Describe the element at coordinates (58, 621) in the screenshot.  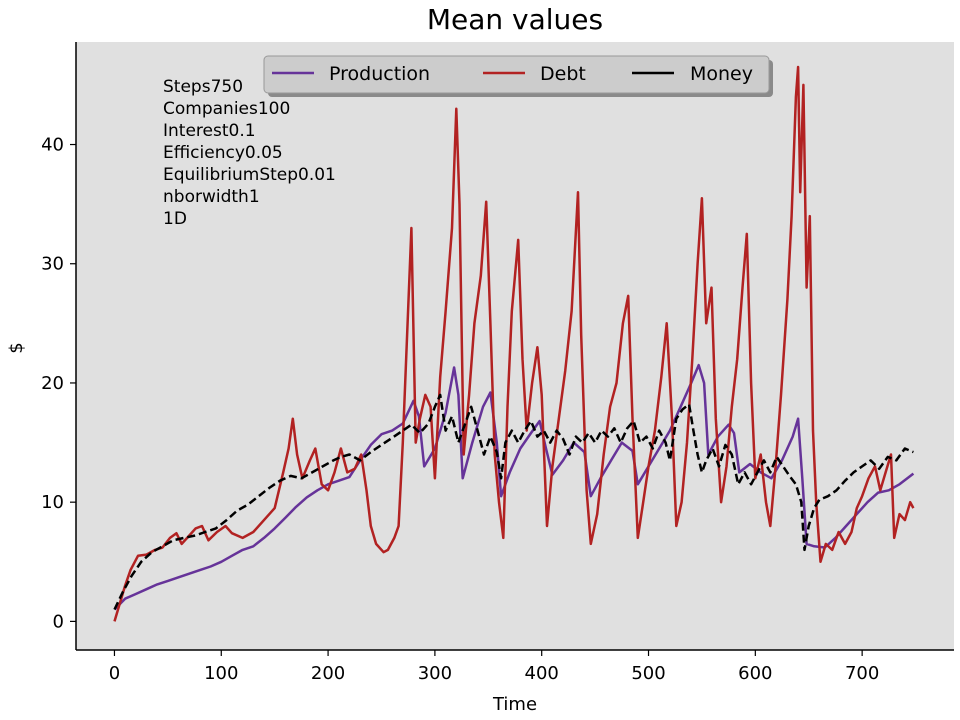
I see `y-tick-label: 0` at that location.